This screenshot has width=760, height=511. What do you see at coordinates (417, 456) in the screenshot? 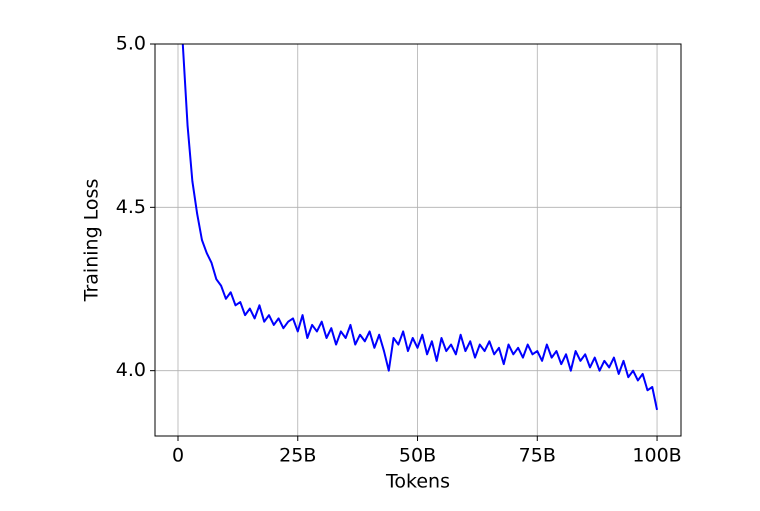
I see `x-tick-label: 50B` at bounding box center [417, 456].